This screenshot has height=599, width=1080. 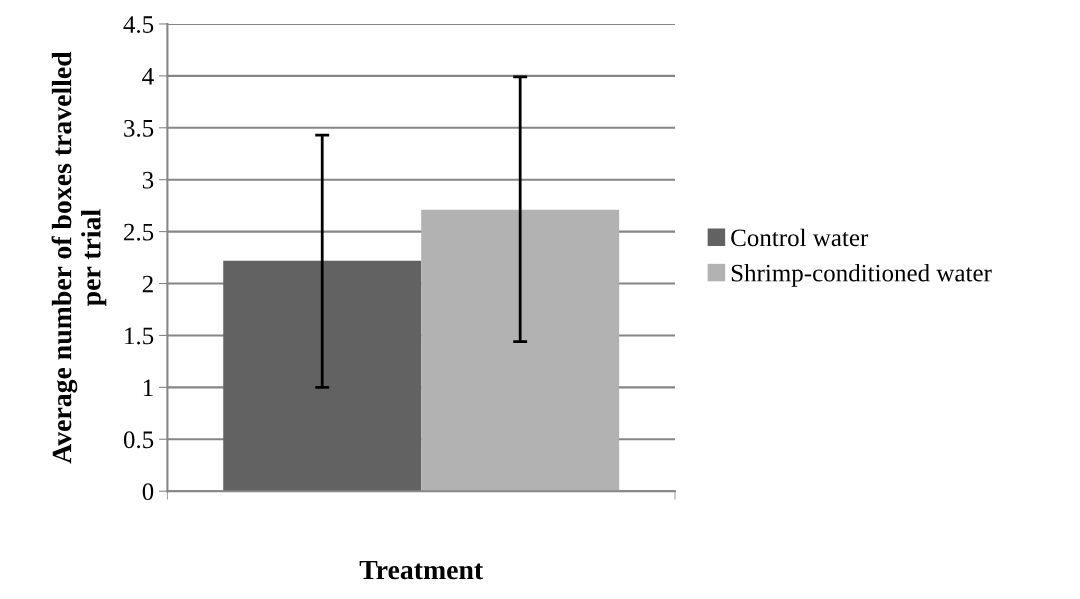 What do you see at coordinates (138, 440) in the screenshot?
I see `y-tick-label: 0.5` at bounding box center [138, 440].